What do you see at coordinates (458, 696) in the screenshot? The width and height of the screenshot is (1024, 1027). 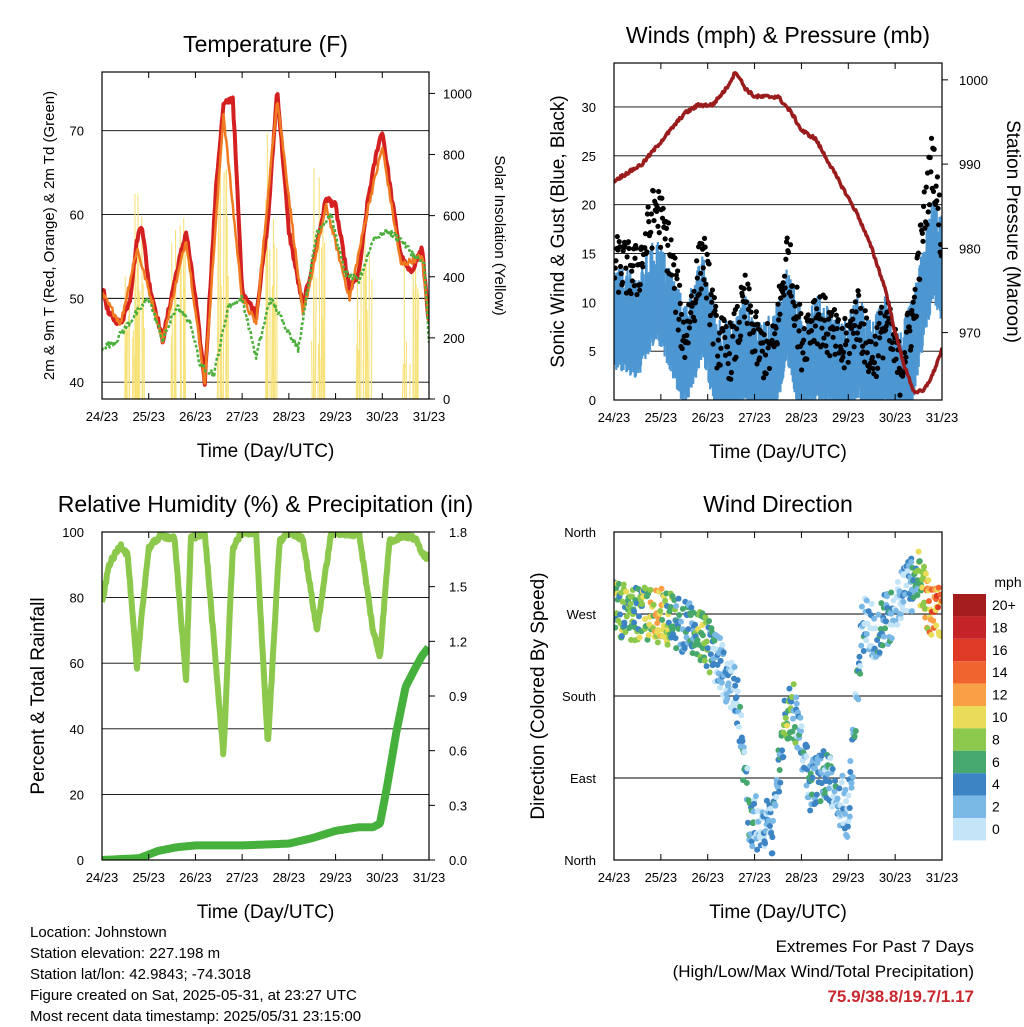 I see `y2-tick-label: 0.9` at bounding box center [458, 696].